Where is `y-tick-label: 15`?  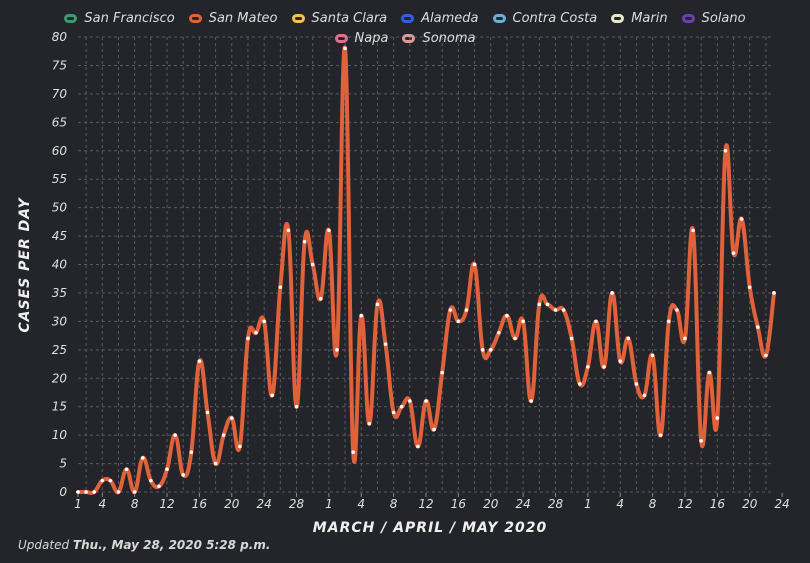 y-tick-label: 15 is located at coordinates (59, 407).